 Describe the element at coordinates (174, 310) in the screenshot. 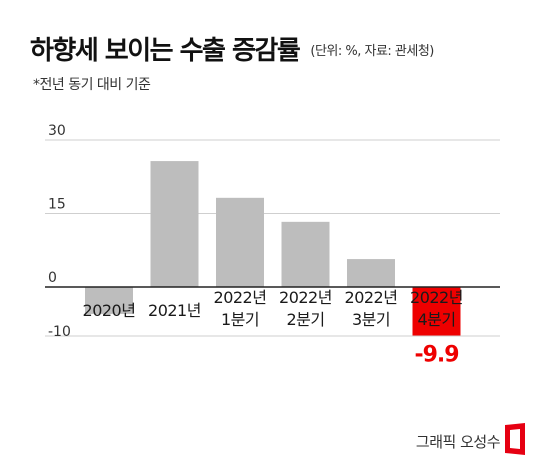

I see `x-category-label: 2021년` at that location.